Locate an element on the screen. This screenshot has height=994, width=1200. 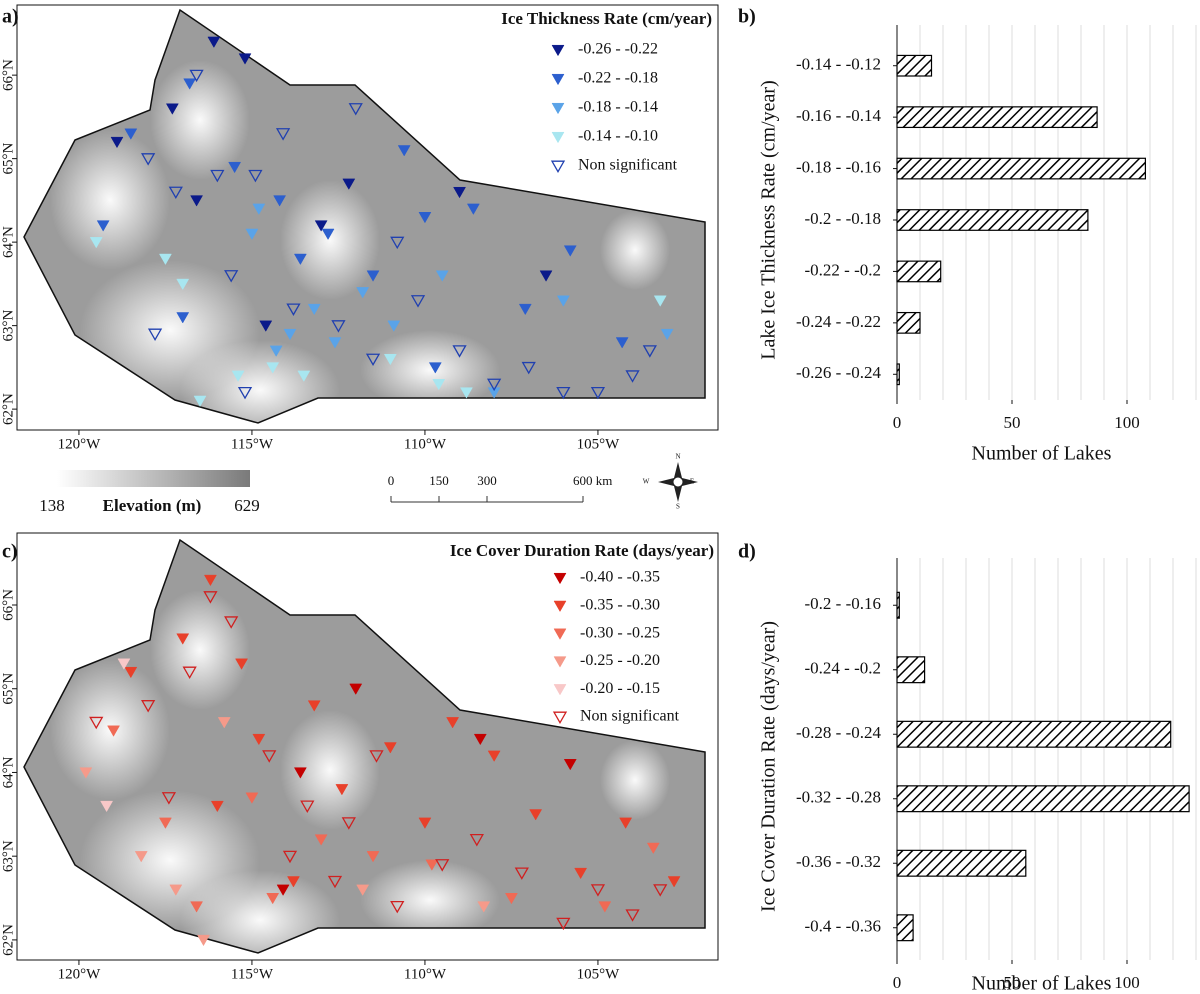
legend-label: -0.22 - -0.18 is located at coordinates (618, 78).